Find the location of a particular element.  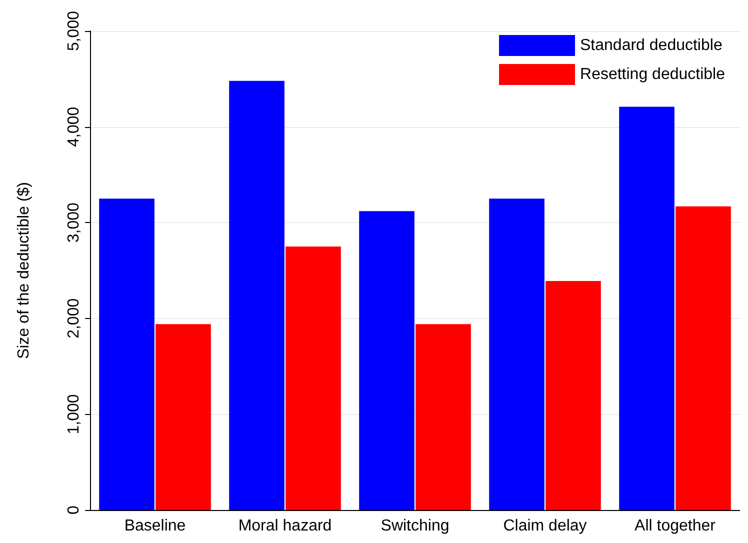

x-tick-label: Baseline is located at coordinates (155, 526).